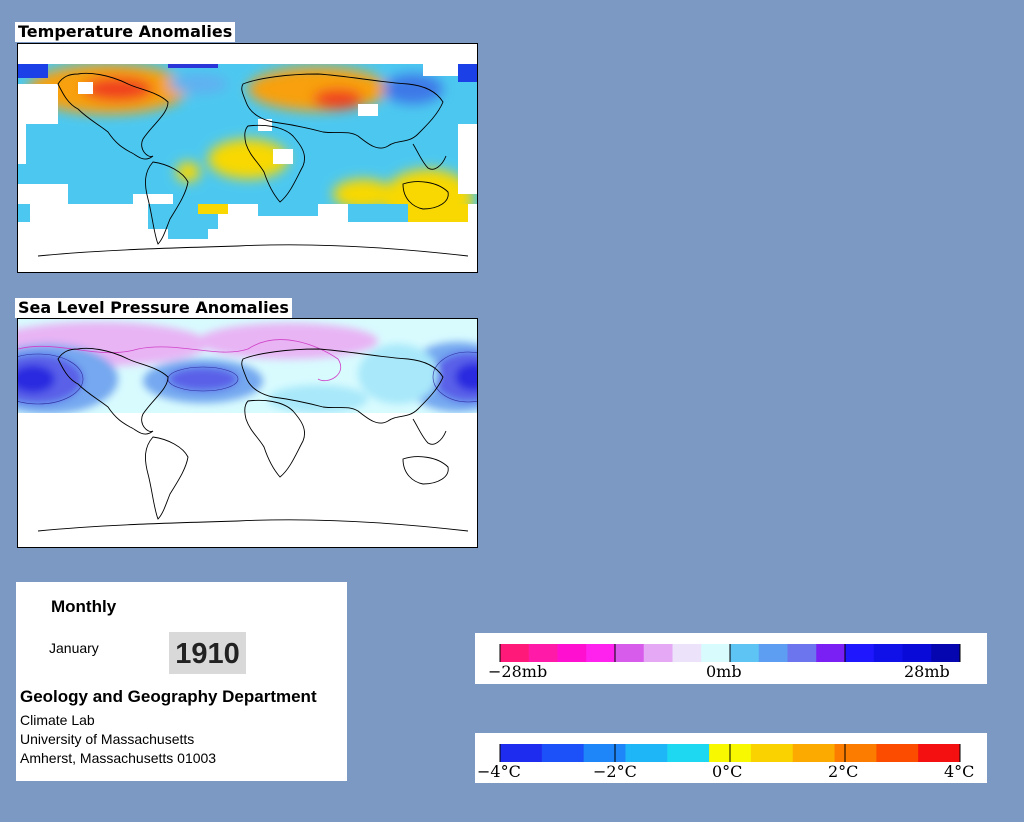  What do you see at coordinates (927, 671) in the screenshot?
I see `pressure-legend-max-label: 28mb` at bounding box center [927, 671].